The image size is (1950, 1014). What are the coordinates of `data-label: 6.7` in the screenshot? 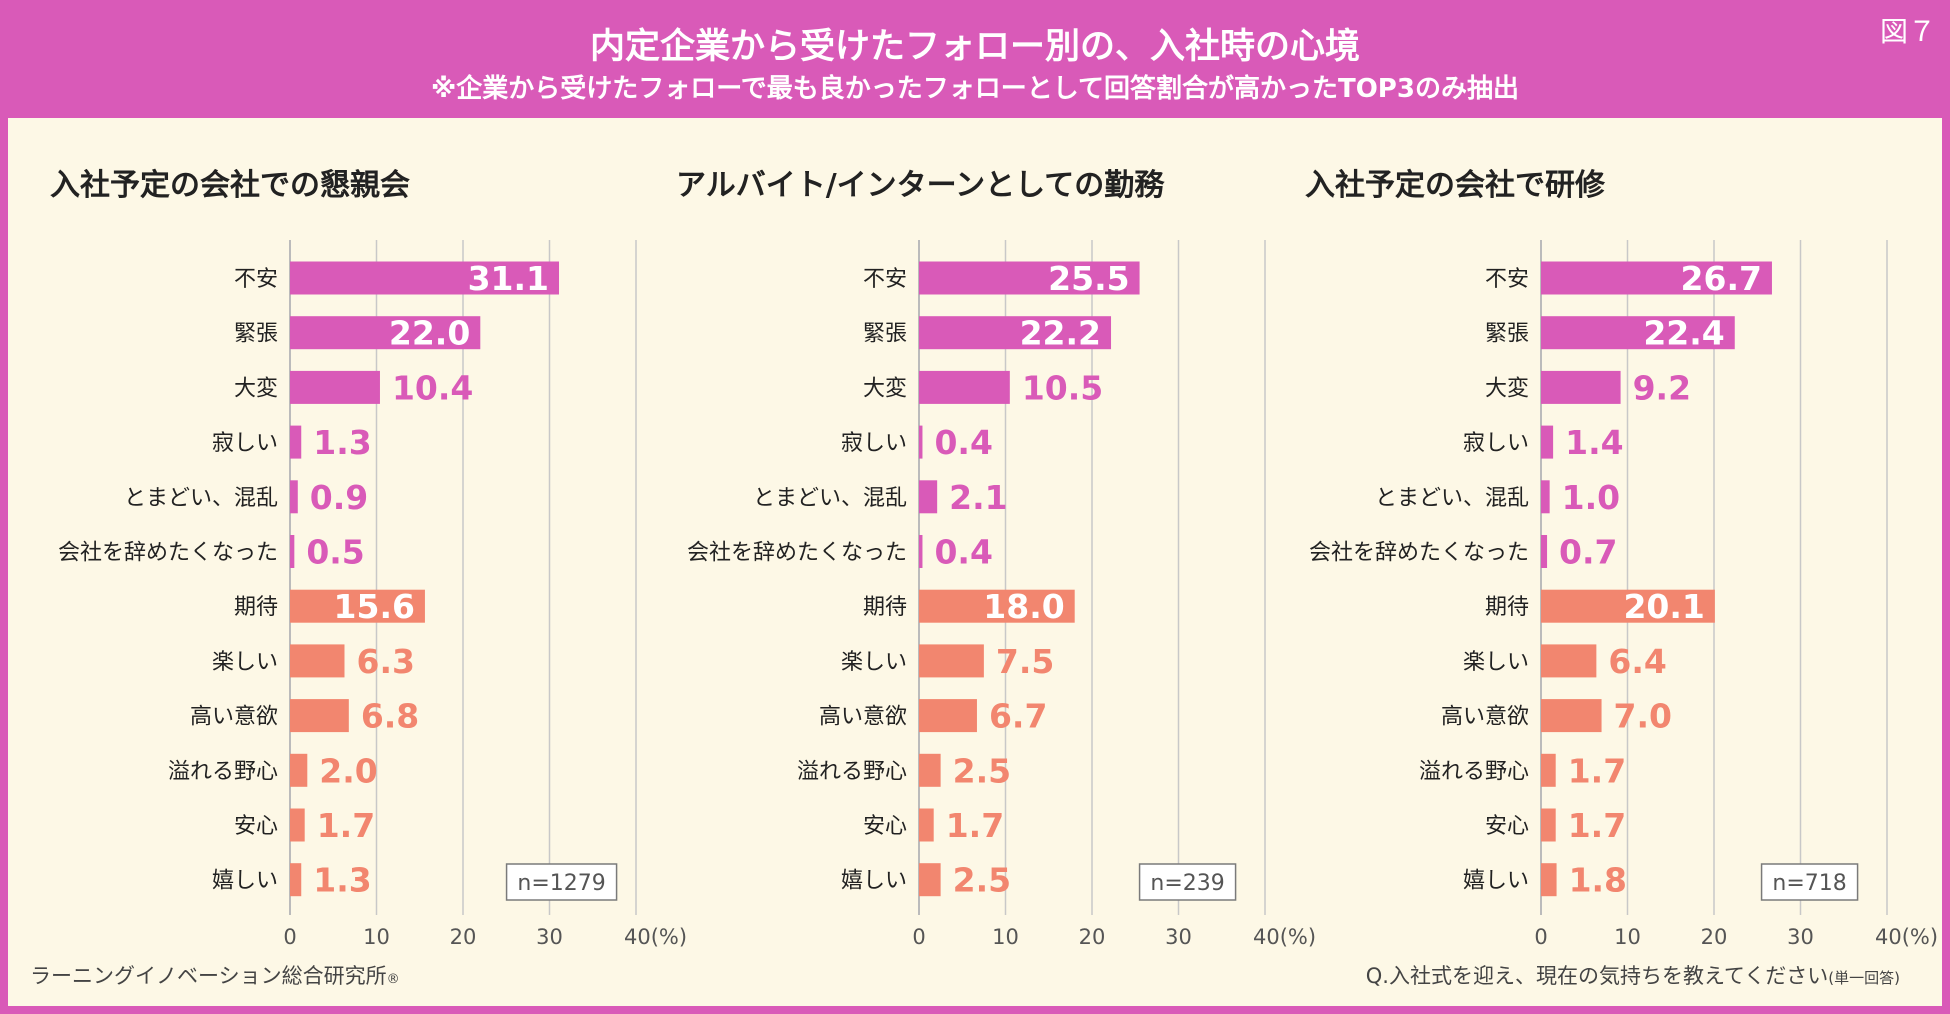 It's located at (1018, 716).